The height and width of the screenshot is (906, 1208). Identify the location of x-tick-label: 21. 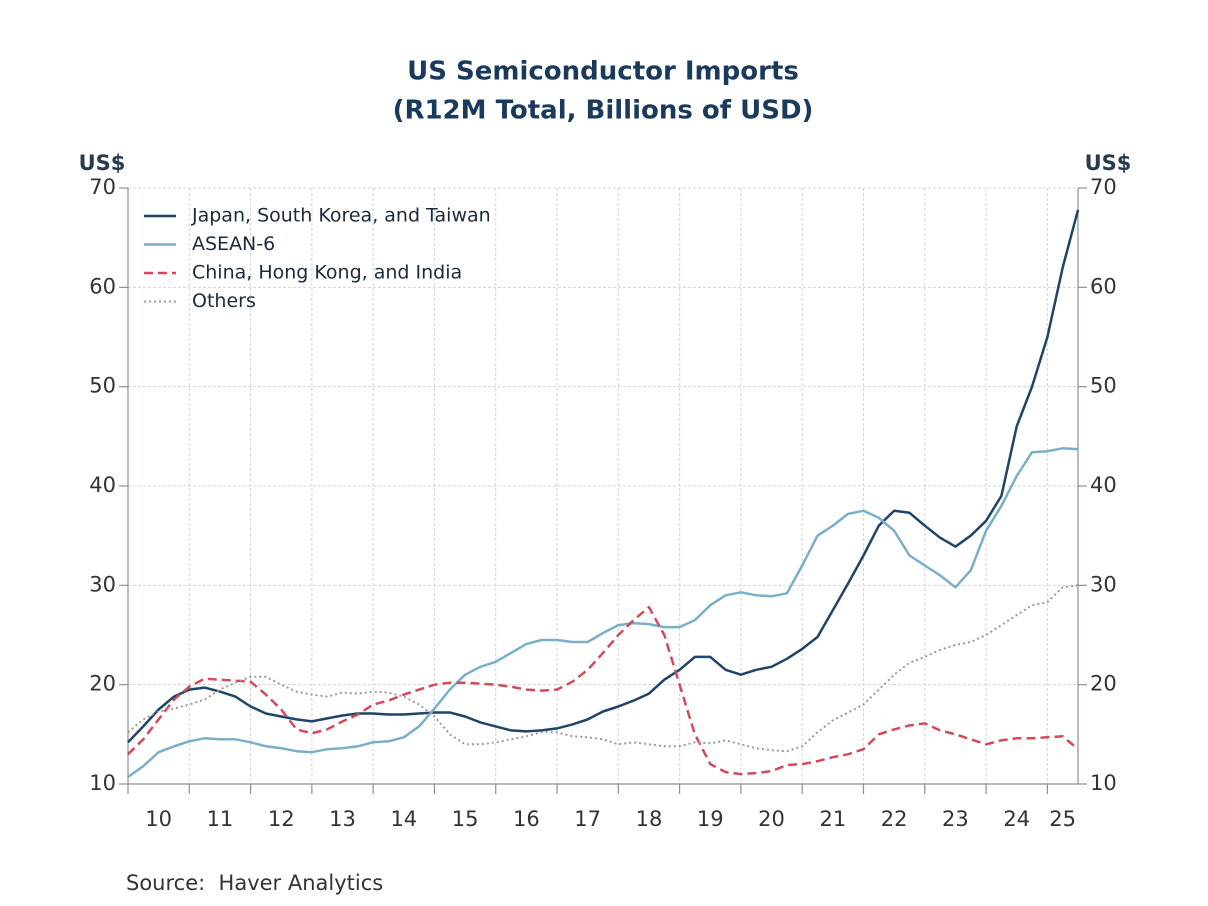
(832, 819).